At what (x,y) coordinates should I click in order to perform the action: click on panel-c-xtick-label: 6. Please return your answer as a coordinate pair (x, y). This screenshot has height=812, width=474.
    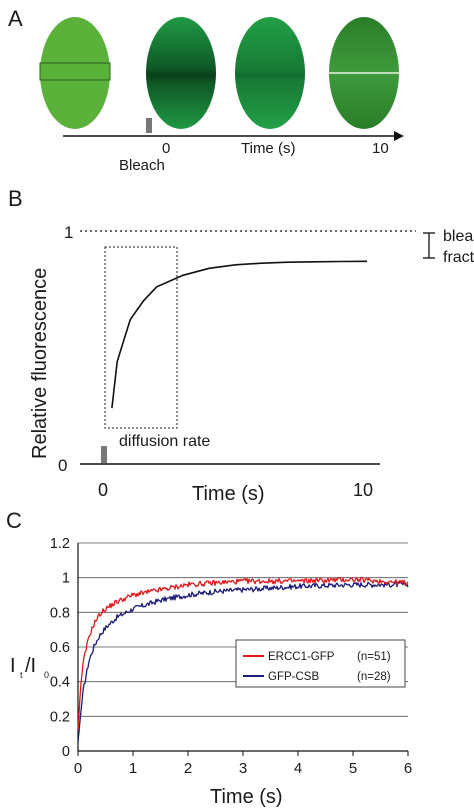
    Looking at the image, I should click on (408, 768).